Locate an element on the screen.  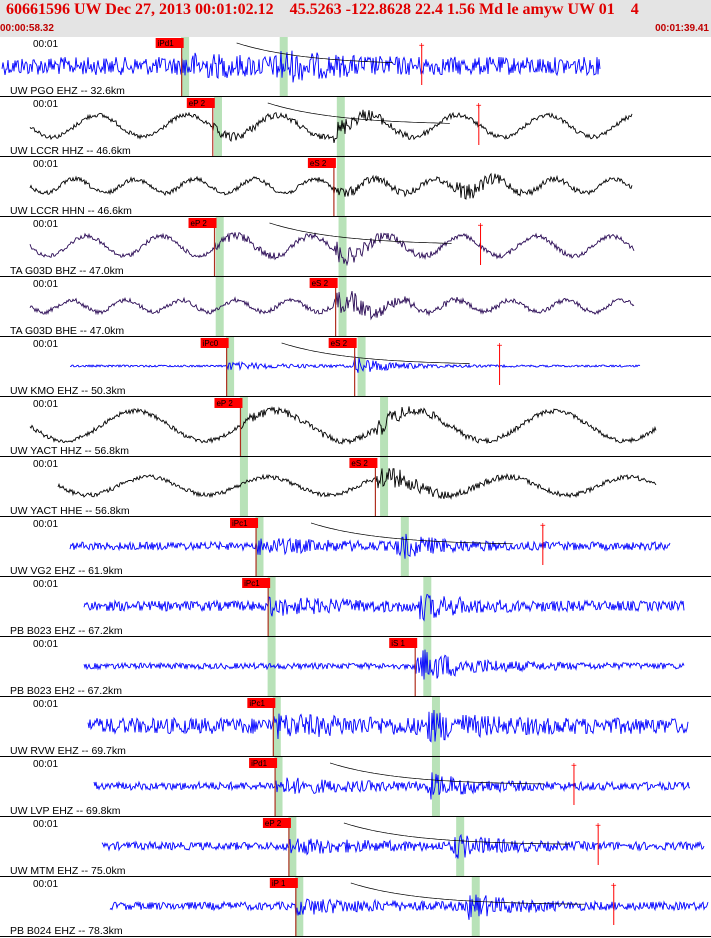
station-label: UW PGO EHZ -- 32.6km is located at coordinates (67, 91).